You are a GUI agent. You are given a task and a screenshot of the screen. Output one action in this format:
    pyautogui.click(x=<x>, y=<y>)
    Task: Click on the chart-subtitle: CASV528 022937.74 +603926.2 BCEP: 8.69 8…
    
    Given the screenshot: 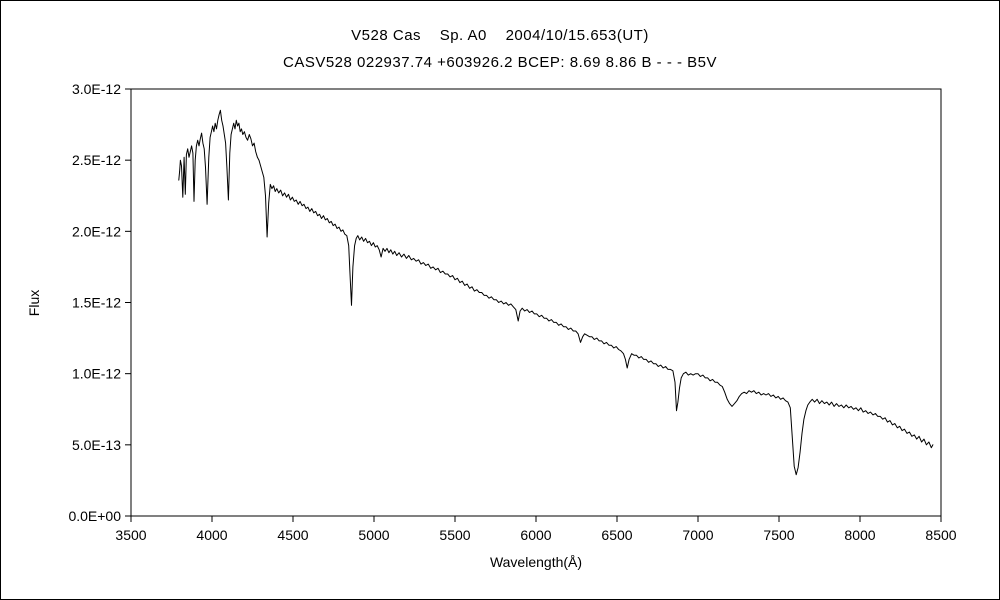 What is the action you would take?
    pyautogui.click(x=500, y=62)
    